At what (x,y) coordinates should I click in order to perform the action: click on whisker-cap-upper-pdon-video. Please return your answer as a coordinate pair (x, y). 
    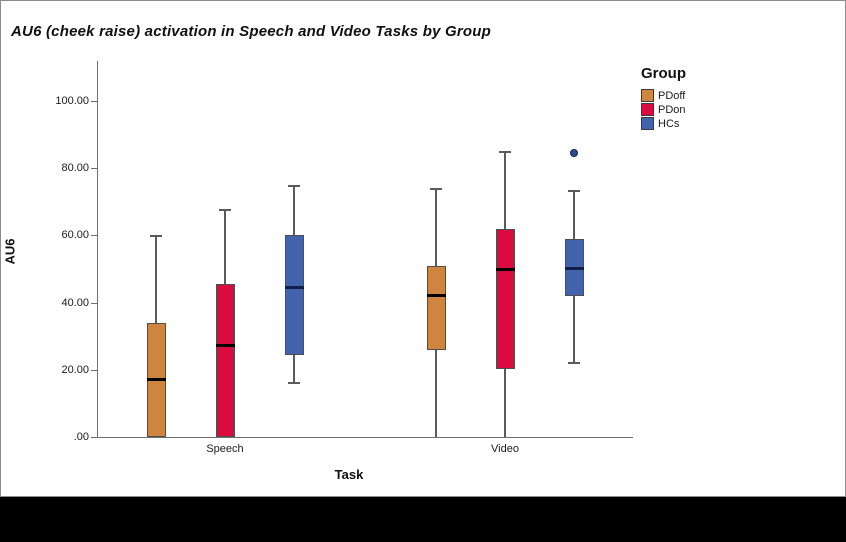
    Looking at the image, I should click on (505, 152).